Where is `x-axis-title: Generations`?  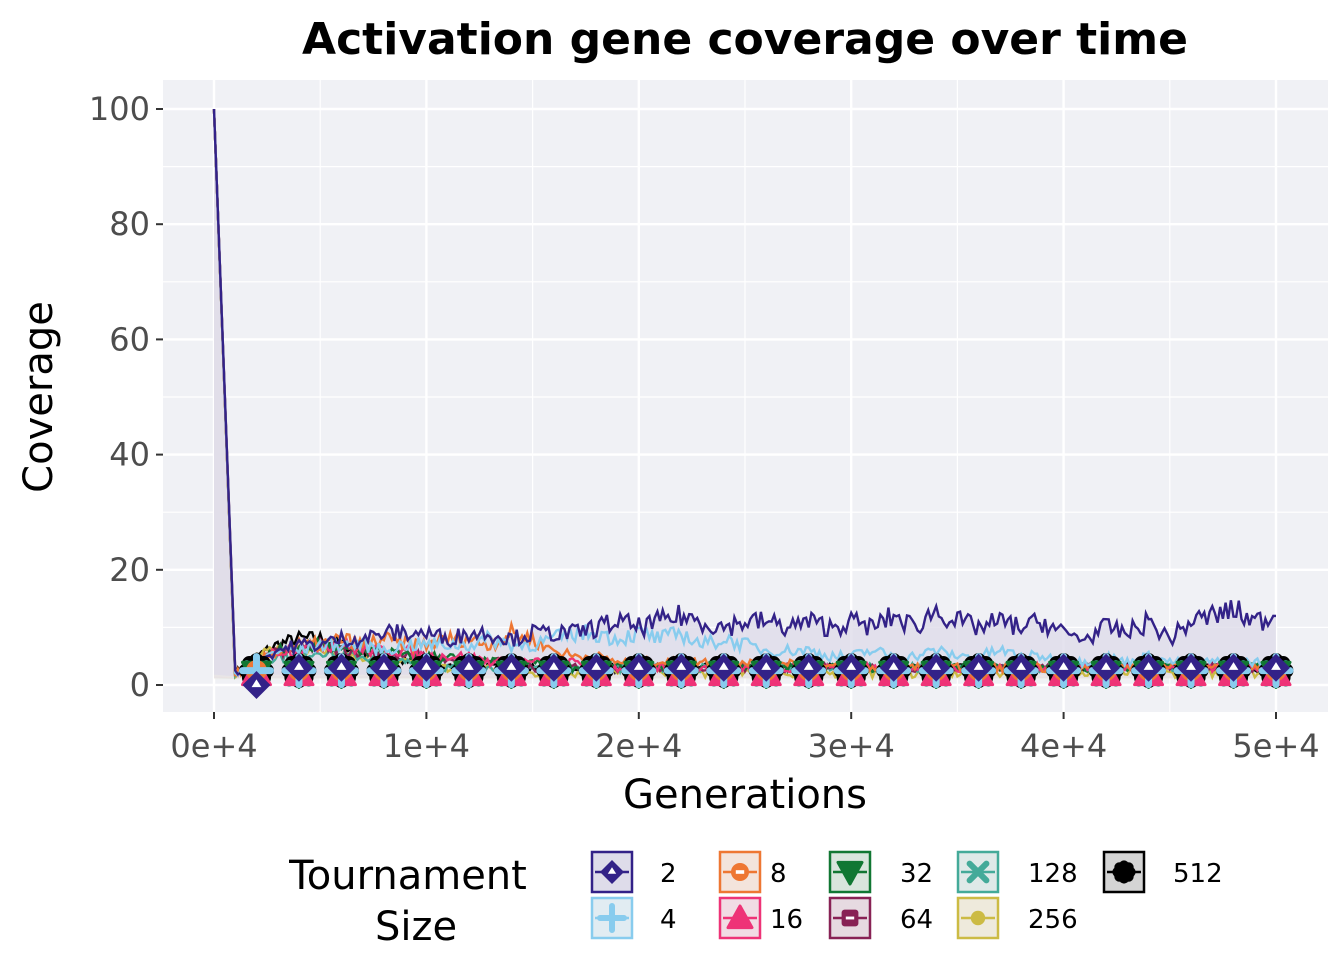
x-axis-title: Generations is located at coordinates (745, 795).